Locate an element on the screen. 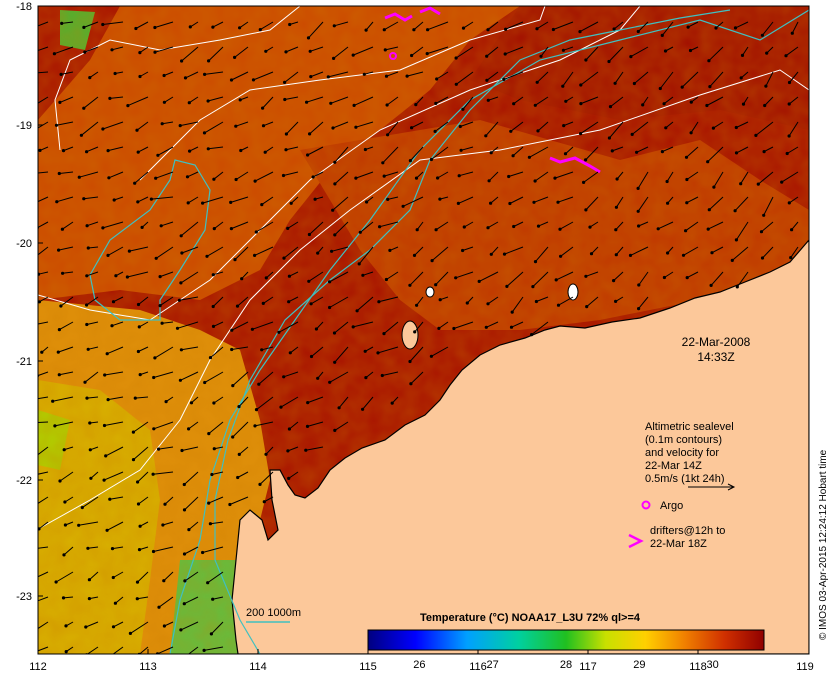 This screenshot has width=840, height=680. lat-tick-label: -20 is located at coordinates (24, 244).